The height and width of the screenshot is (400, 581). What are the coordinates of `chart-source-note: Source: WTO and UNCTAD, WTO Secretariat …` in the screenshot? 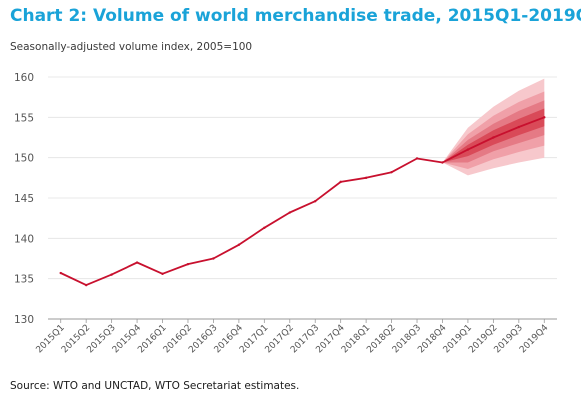 It's located at (155, 386).